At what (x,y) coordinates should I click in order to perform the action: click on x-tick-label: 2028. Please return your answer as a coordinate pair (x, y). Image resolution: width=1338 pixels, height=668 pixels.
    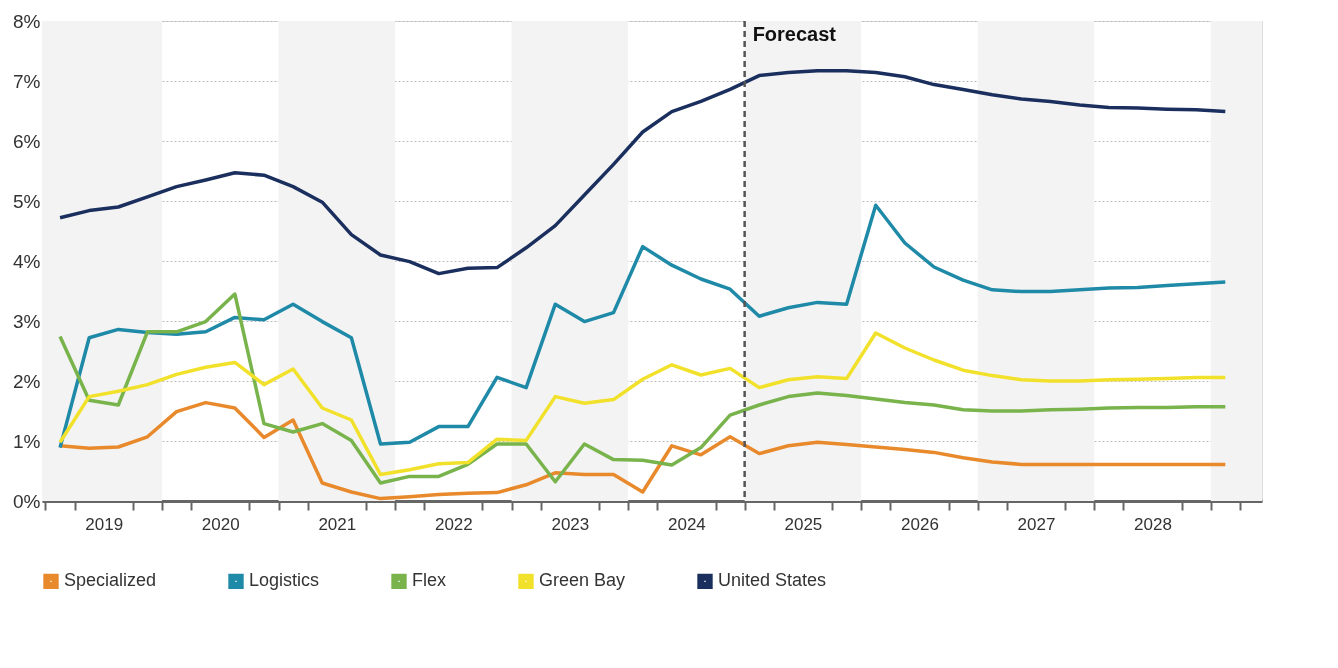
    Looking at the image, I should click on (1153, 524).